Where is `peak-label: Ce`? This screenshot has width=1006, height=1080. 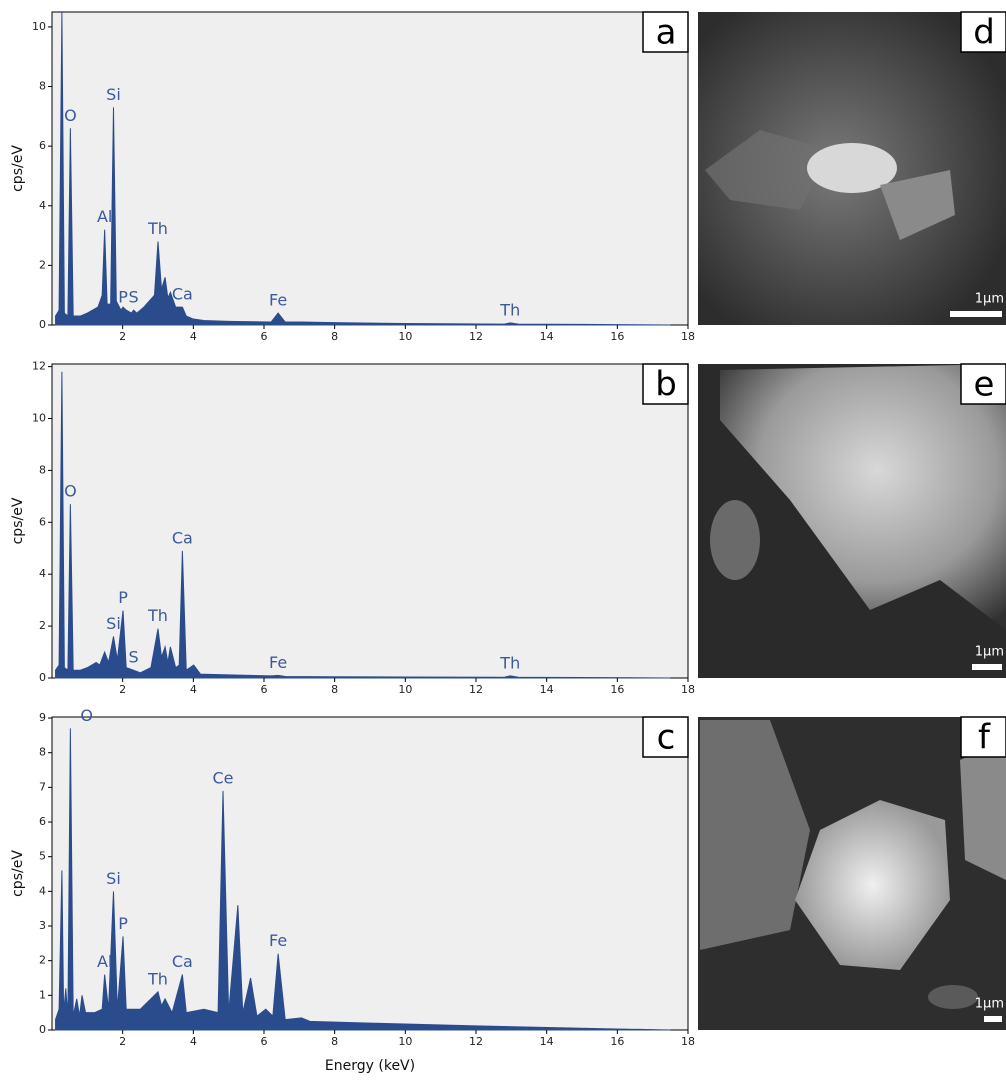
peak-label: Ce is located at coordinates (223, 777).